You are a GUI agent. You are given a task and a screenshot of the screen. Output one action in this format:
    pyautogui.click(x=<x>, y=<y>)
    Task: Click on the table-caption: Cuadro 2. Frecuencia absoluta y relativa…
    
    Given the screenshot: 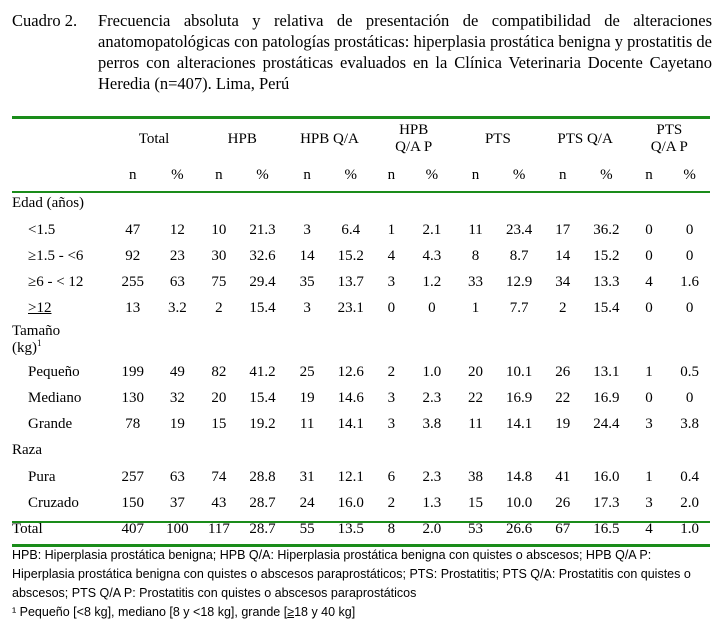 What is the action you would take?
    pyautogui.click(x=362, y=52)
    